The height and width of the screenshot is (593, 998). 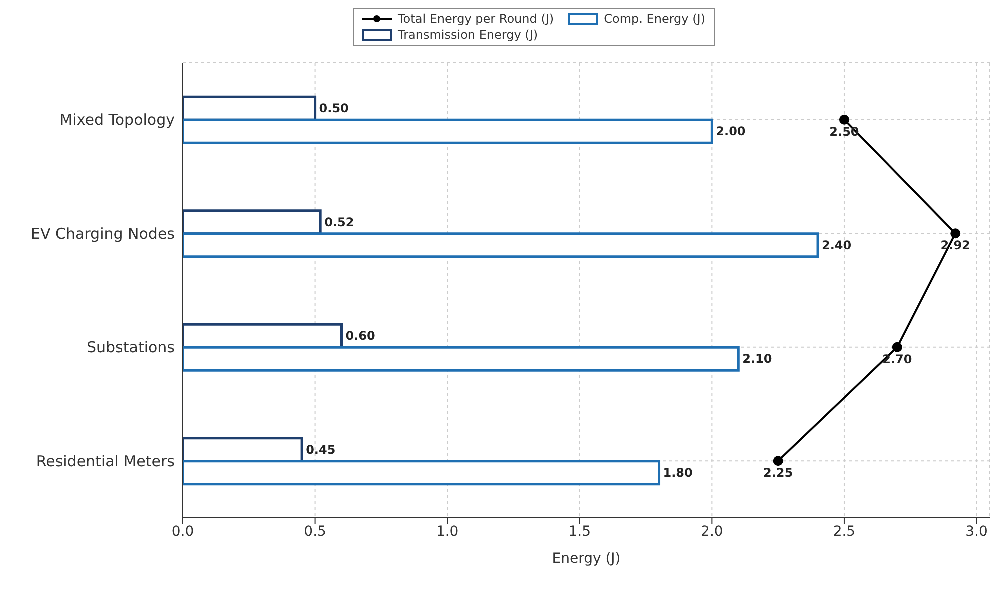 I want to click on x-tick-label: 0.5, so click(x=315, y=532).